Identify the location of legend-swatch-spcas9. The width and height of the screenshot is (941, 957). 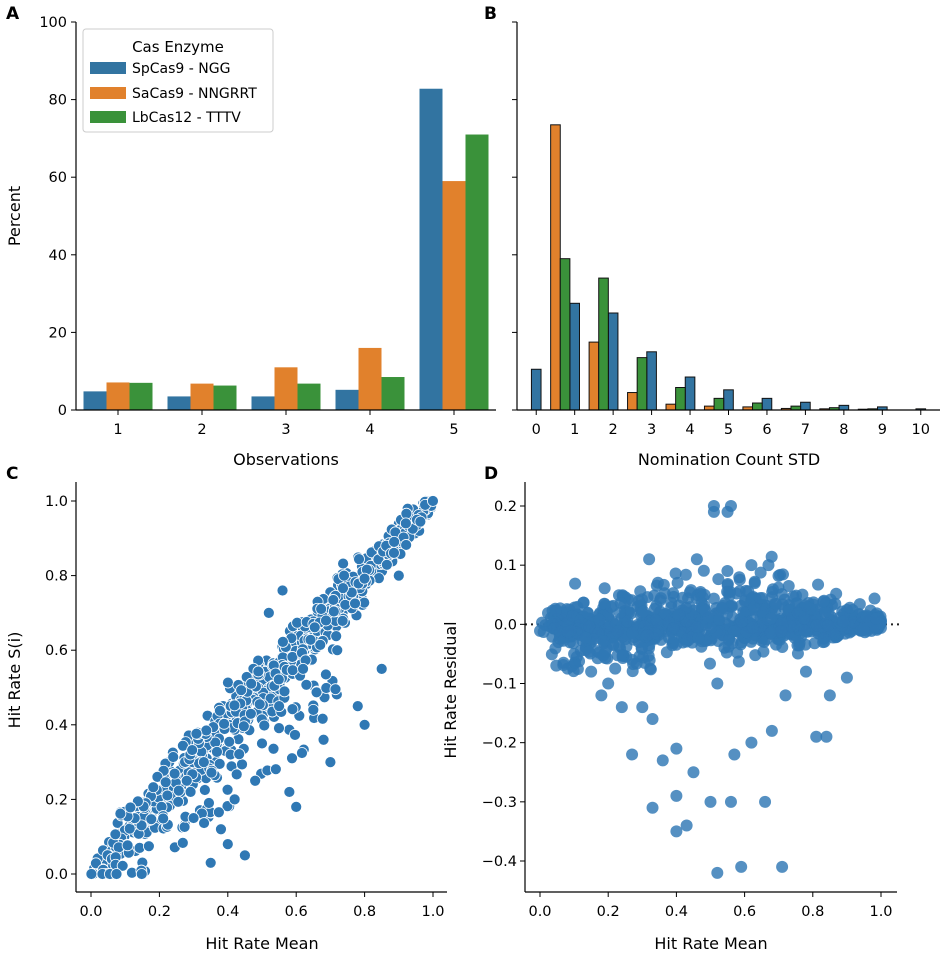
(108, 68).